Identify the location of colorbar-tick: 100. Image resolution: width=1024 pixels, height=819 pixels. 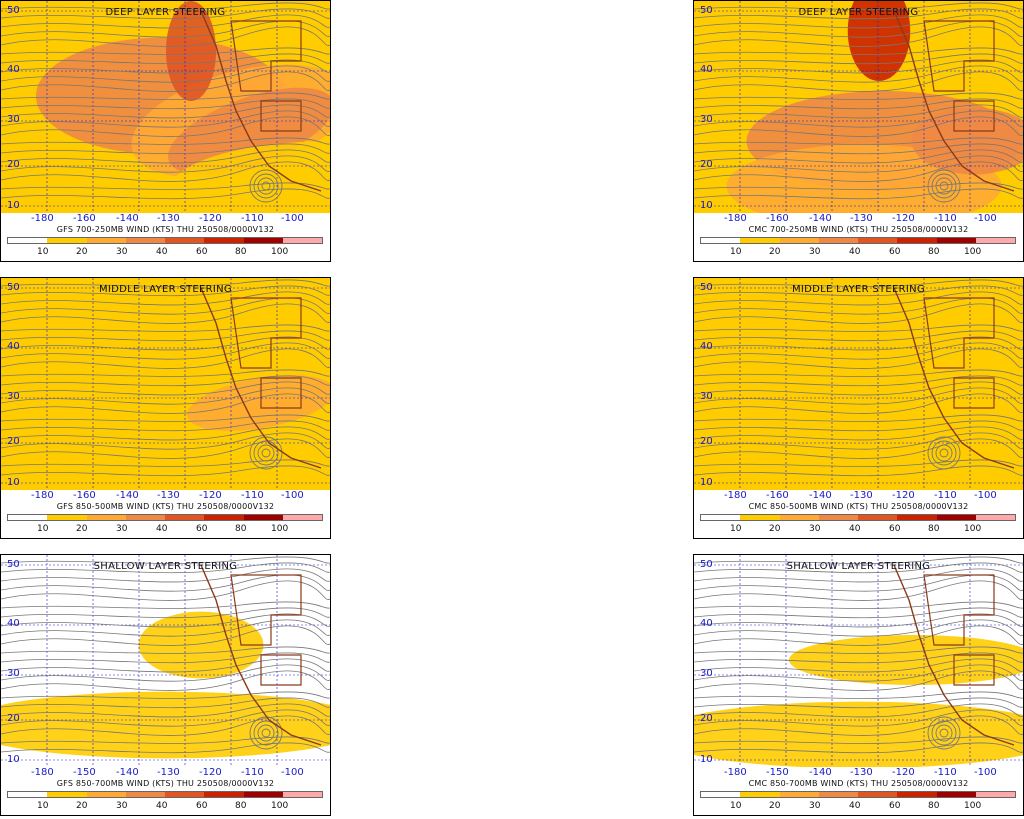
(280, 529).